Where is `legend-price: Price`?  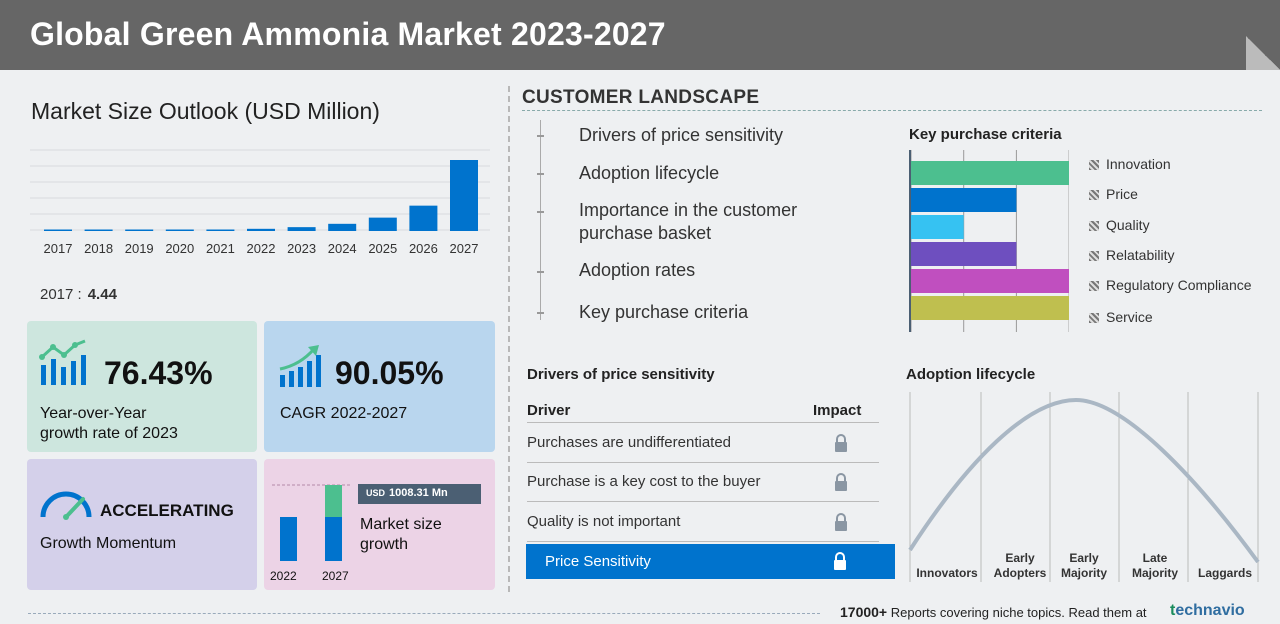
legend-price: Price is located at coordinates (1113, 194).